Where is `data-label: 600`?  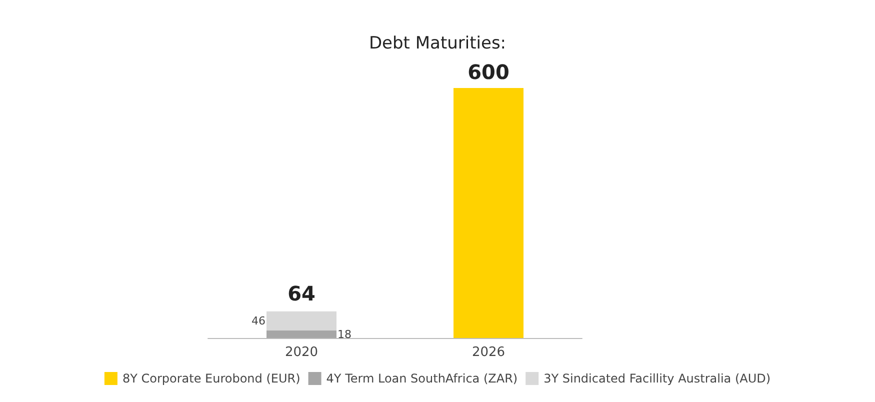
data-label: 600 is located at coordinates (489, 72).